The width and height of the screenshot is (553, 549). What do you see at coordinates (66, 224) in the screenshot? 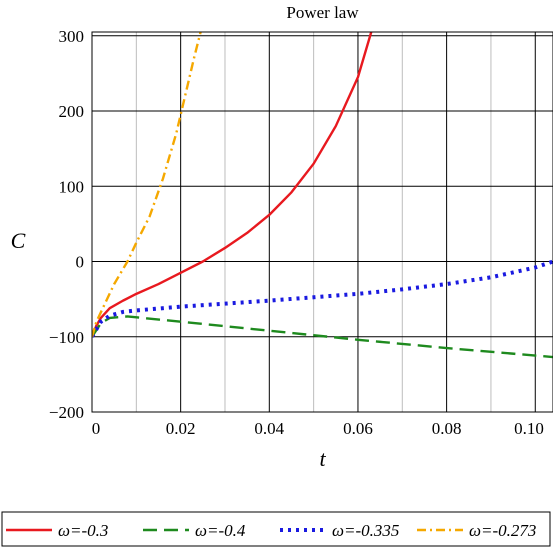
I see `y-tick-labels: −200 −100 0 100 200 300` at bounding box center [66, 224].